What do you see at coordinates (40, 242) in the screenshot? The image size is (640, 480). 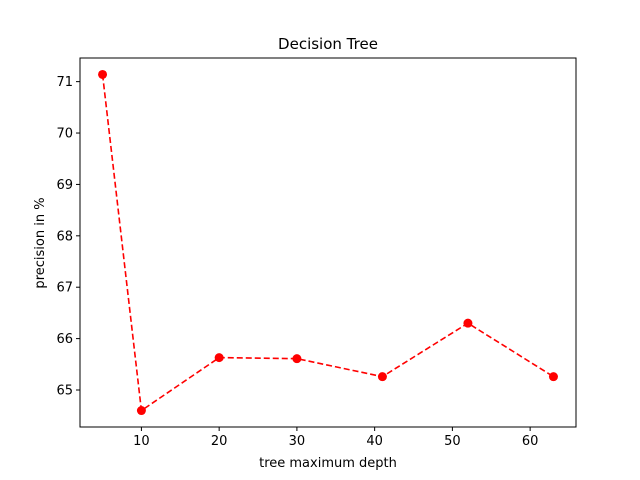 I see `y-axis-label: precision in %` at bounding box center [40, 242].